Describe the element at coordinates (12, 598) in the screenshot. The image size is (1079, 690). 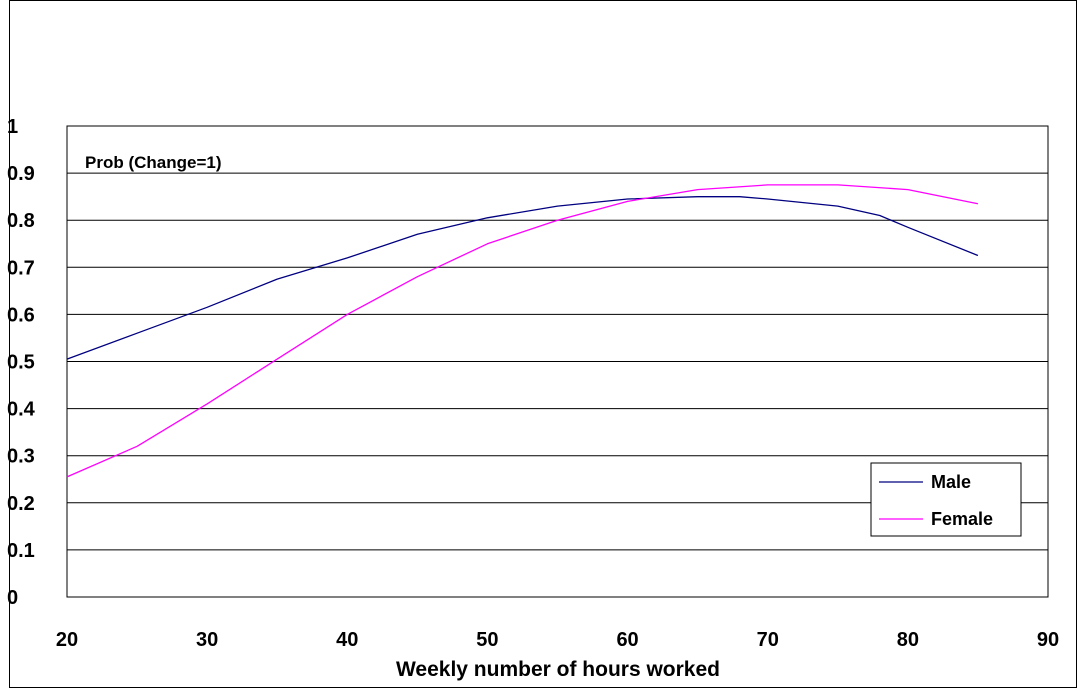
I see `y-tick-label: 0` at that location.